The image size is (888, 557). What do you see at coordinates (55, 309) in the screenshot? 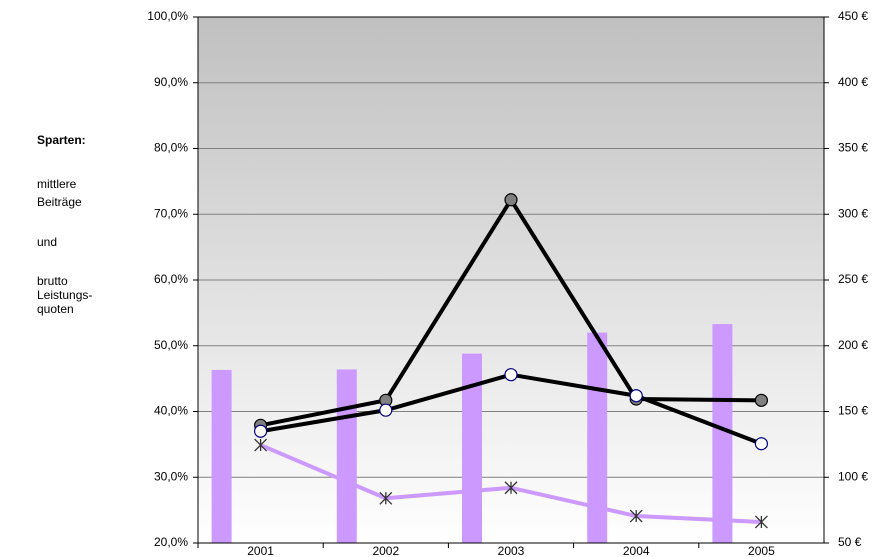
I see `annotation: quoten` at bounding box center [55, 309].